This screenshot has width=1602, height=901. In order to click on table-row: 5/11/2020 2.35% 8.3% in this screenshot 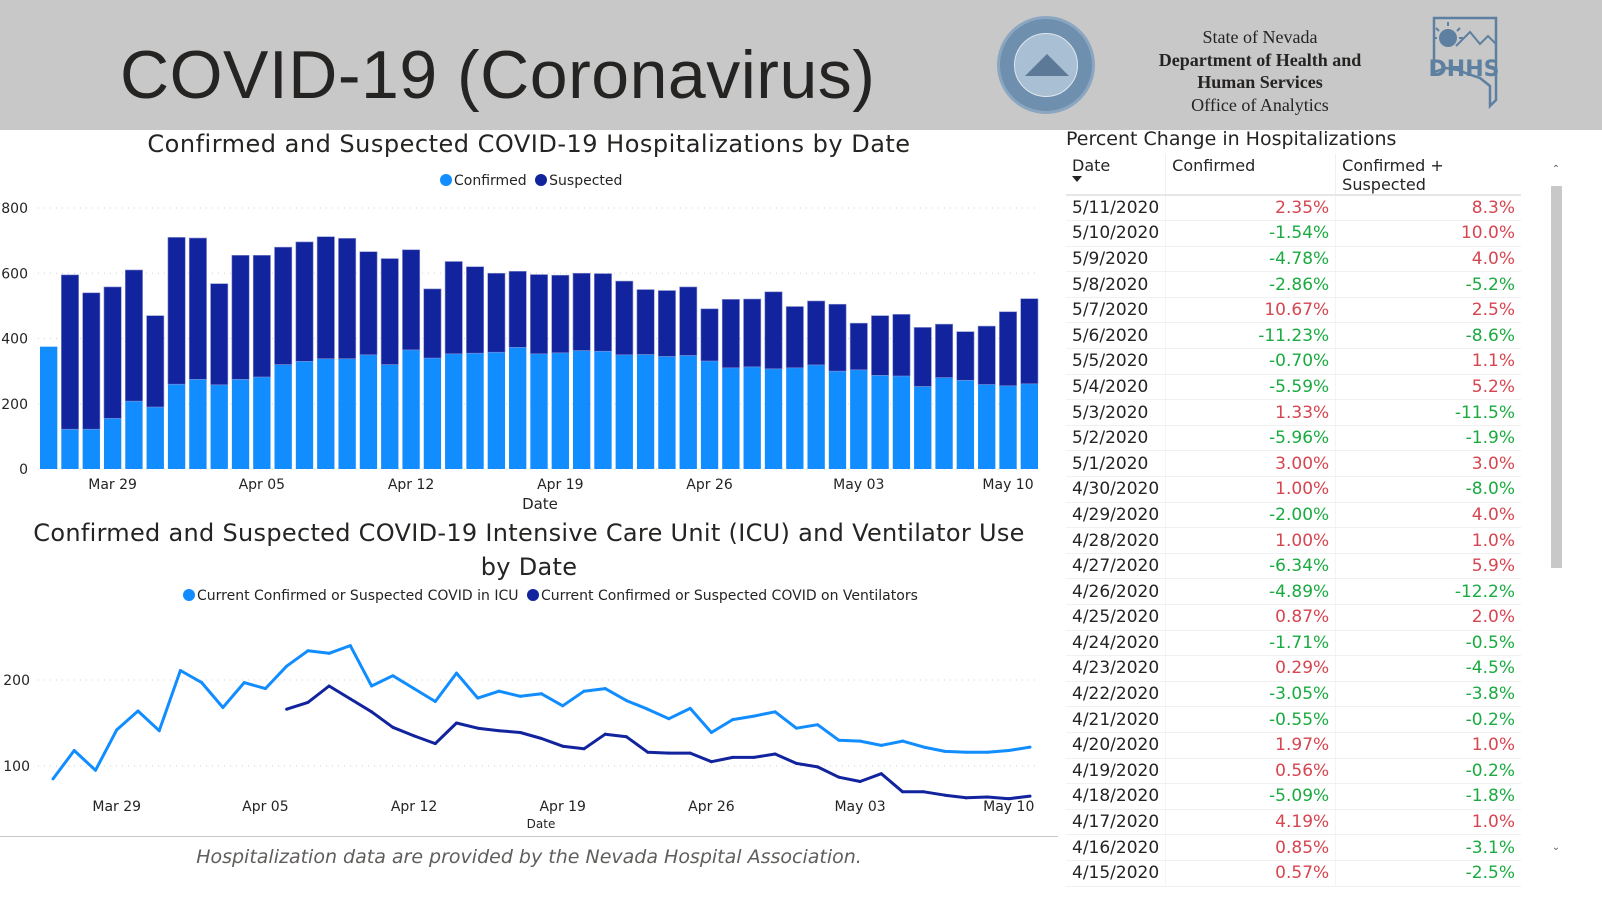, I will do `click(1293, 208)`.